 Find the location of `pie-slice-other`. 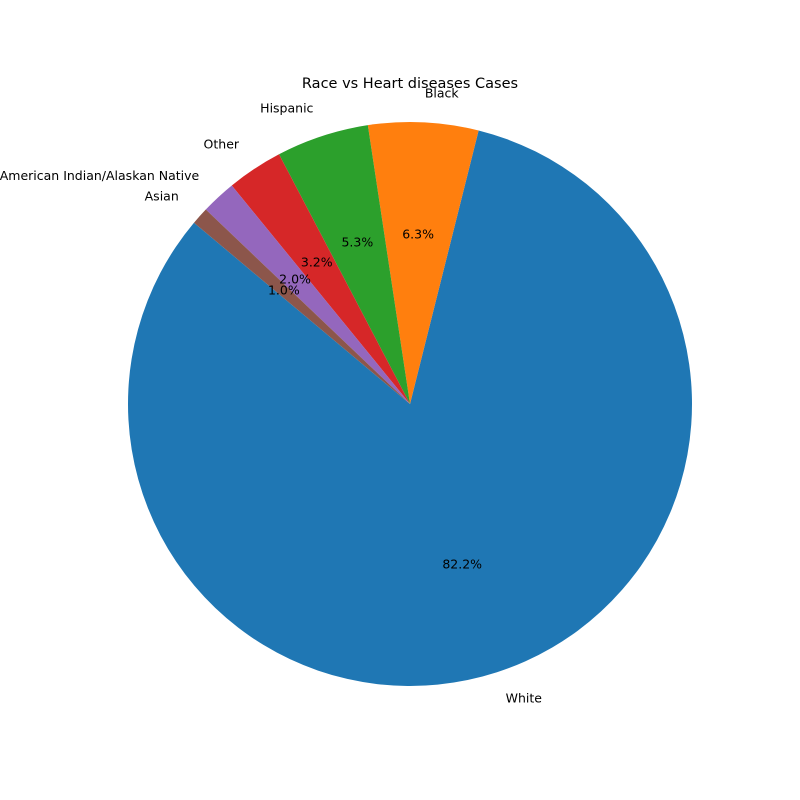

pie-slice-other is located at coordinates (320, 279).